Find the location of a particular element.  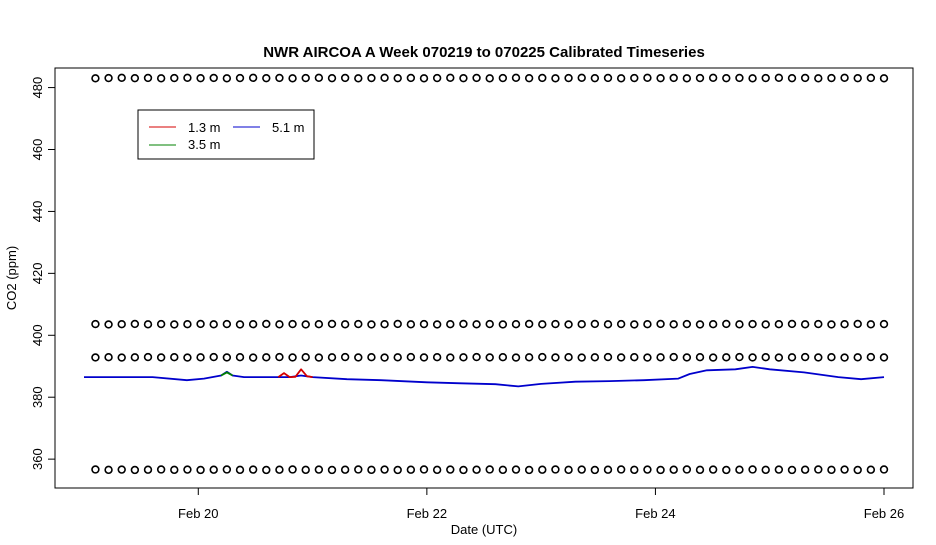

y-tick-label: 380 is located at coordinates (37, 397).